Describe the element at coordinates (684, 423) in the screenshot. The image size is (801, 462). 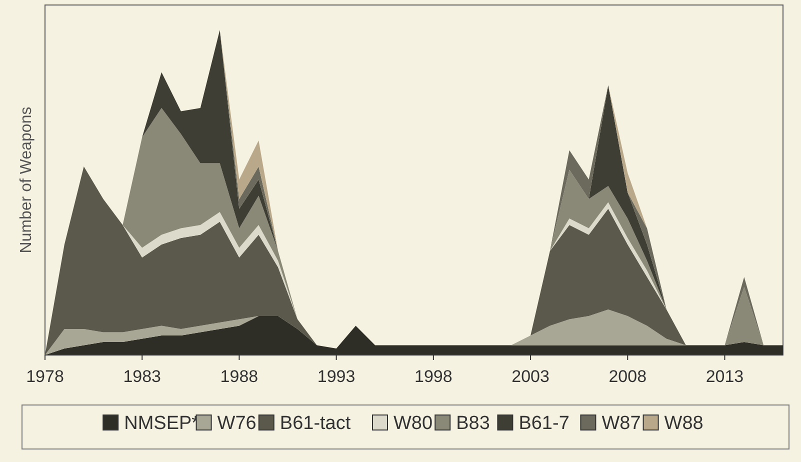
I see `legend-label: W88` at that location.